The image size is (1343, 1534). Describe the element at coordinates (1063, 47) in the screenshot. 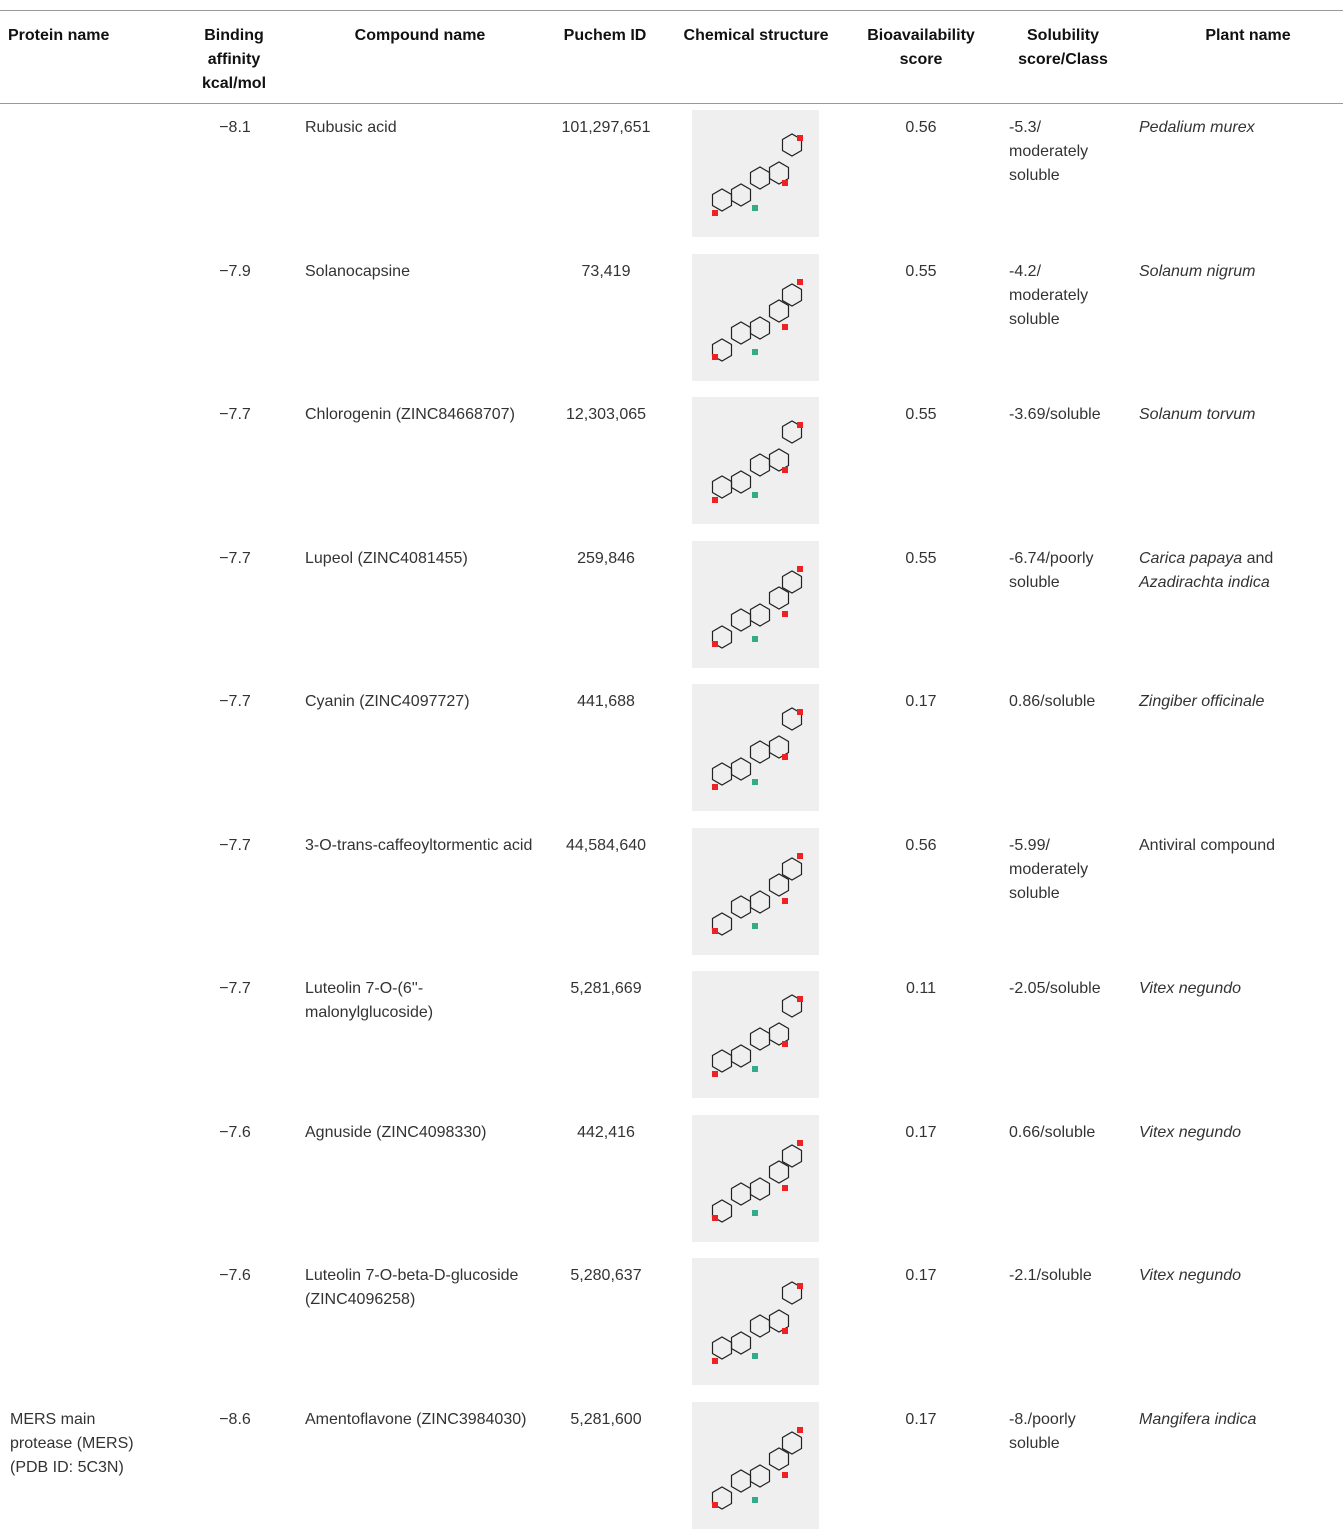

I see `header-cell: Solubility score/Class` at that location.